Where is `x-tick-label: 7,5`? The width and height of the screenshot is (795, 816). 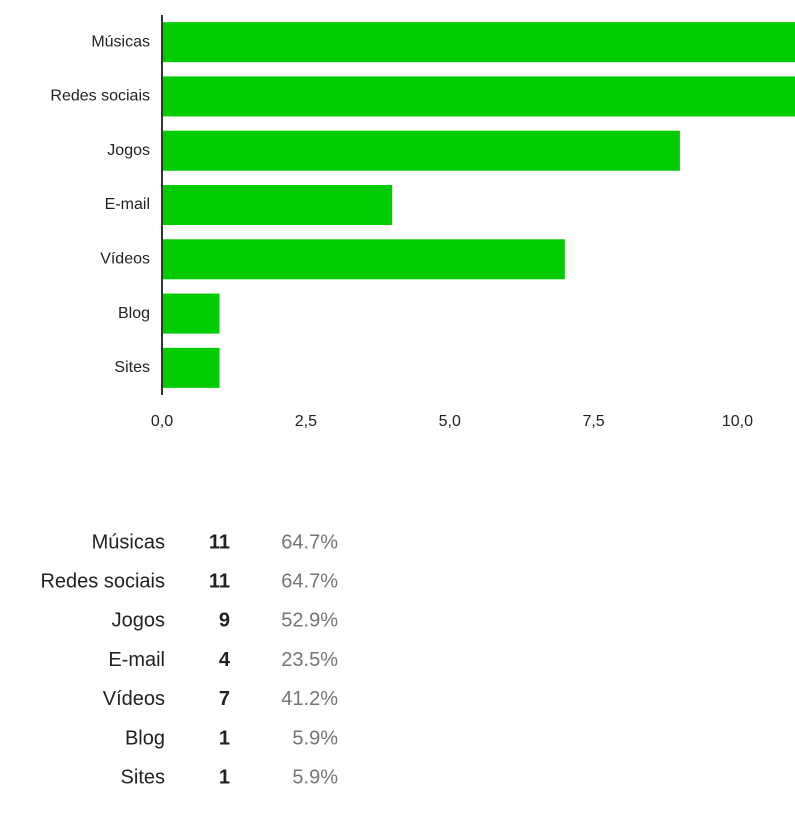
x-tick-label: 7,5 is located at coordinates (593, 421).